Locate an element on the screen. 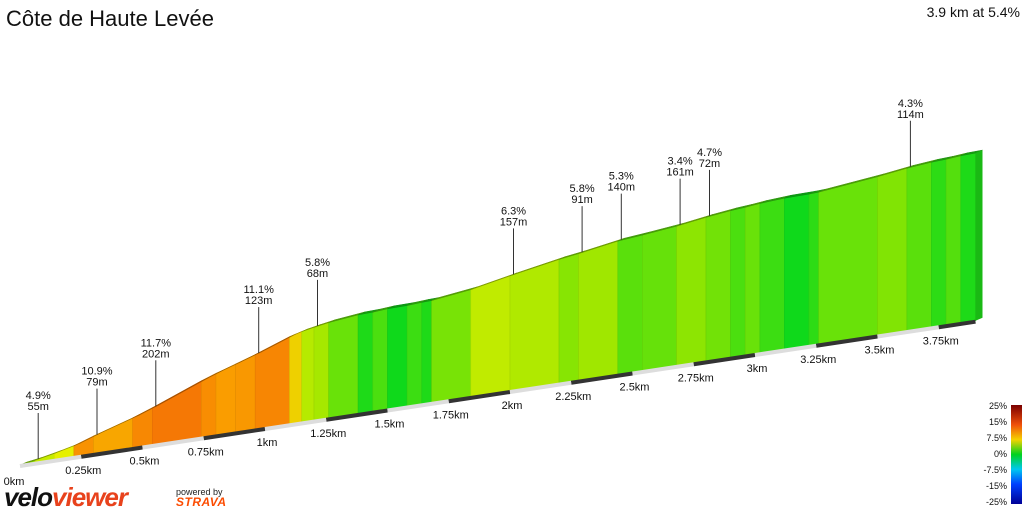 The height and width of the screenshot is (513, 1024). annotation-length: 72m is located at coordinates (709, 164).